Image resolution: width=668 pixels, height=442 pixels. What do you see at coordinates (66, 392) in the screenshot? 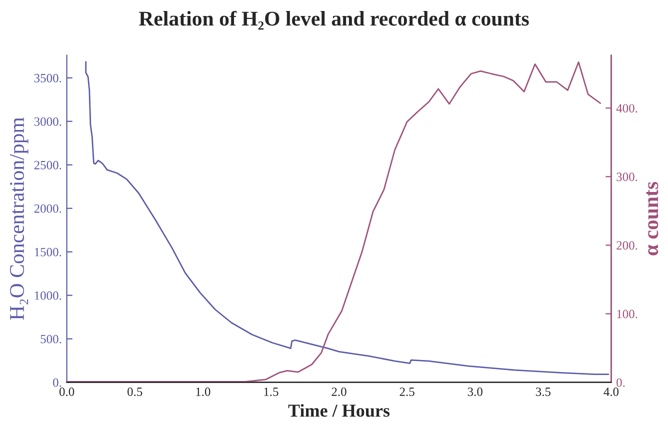
I see `x-tick-label: 0.0` at bounding box center [66, 392].